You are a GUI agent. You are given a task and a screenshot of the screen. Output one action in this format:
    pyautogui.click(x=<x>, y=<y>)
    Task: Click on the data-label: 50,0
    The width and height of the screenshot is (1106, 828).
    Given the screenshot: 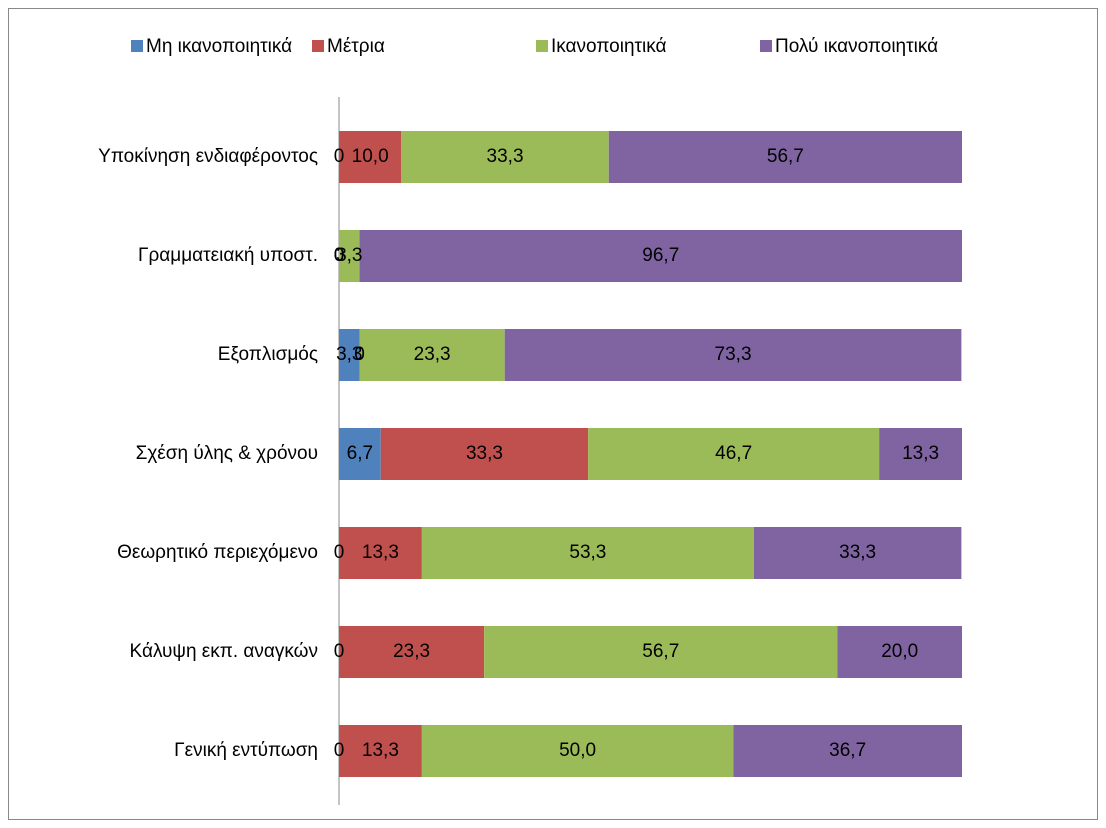 What is the action you would take?
    pyautogui.click(x=577, y=750)
    